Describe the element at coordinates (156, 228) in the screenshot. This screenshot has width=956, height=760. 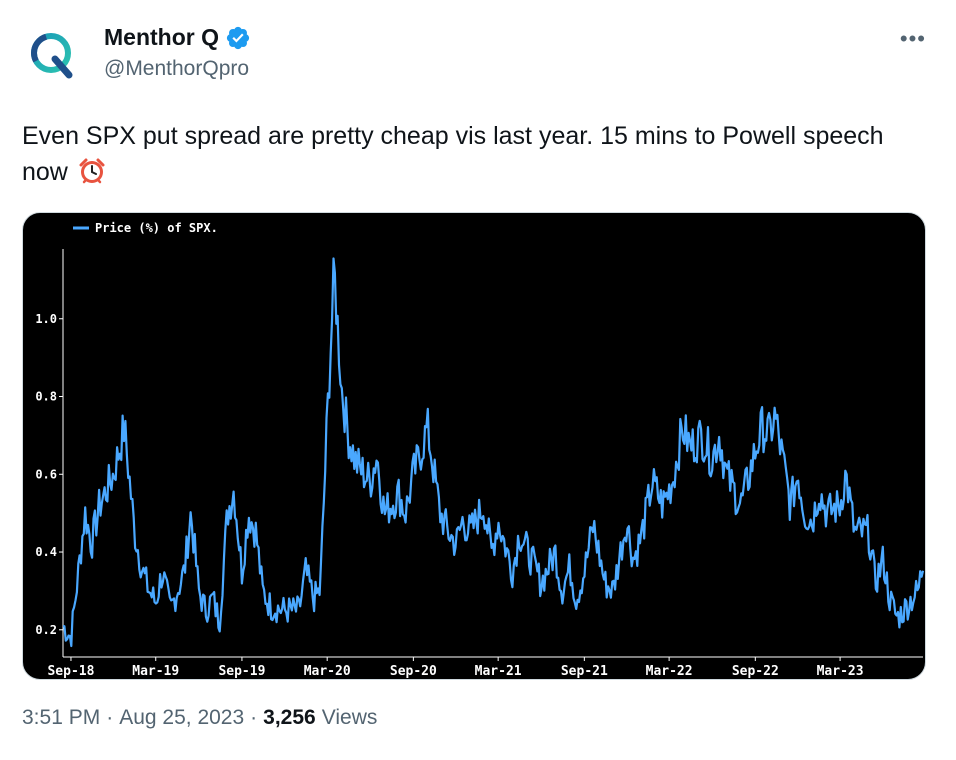
I see `legend-label: Price (%) of SPX.` at that location.